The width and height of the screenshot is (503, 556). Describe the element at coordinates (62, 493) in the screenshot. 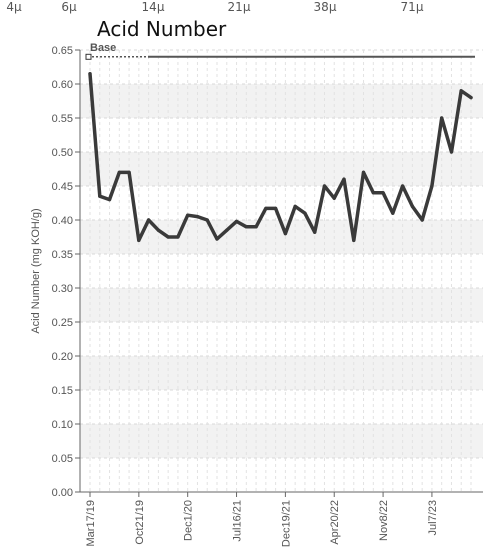

I see `y-tick-label: 0.00` at that location.